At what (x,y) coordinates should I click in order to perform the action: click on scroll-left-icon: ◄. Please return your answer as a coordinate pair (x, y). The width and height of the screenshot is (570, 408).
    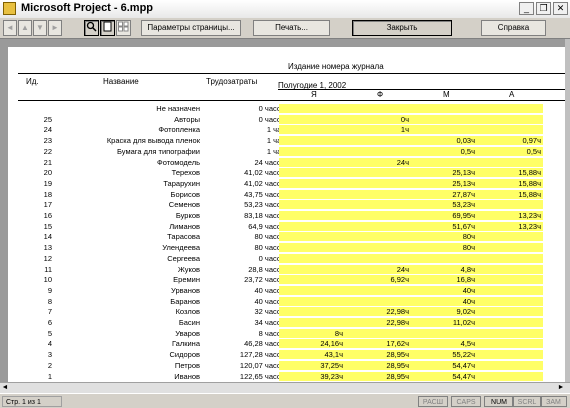
    Looking at the image, I should click on (5, 387).